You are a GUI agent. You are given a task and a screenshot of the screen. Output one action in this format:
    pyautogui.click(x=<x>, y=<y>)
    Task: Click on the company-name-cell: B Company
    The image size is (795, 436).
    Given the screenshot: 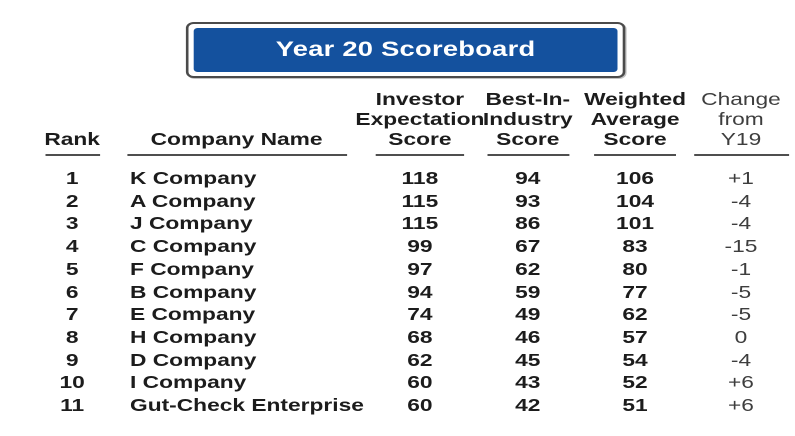 What is the action you would take?
    pyautogui.click(x=193, y=291)
    